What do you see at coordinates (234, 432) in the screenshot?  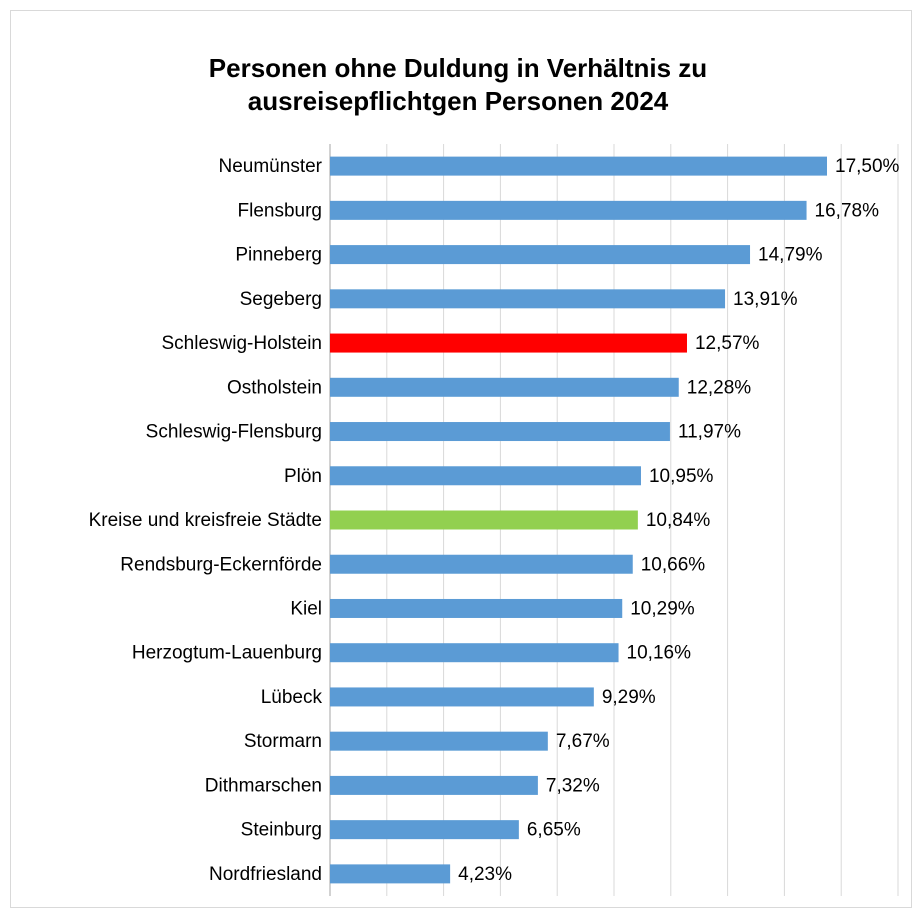 I see `y-tick-label: Schleswig-Flensburg` at bounding box center [234, 432].